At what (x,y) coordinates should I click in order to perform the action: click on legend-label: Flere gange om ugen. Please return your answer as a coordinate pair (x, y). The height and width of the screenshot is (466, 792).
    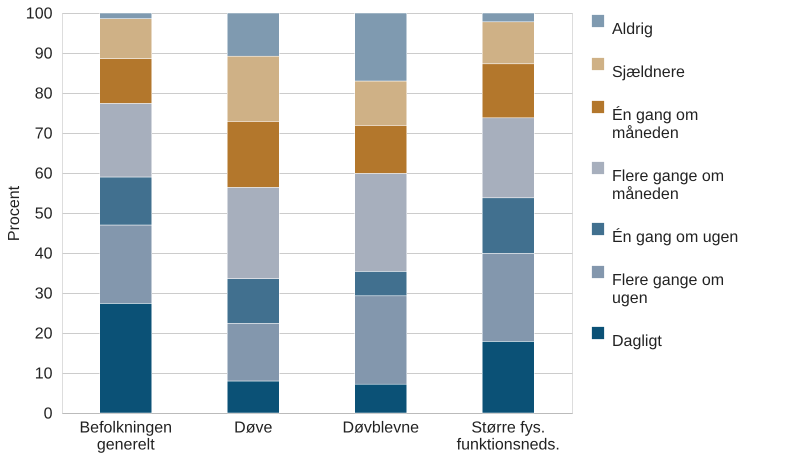
    Looking at the image, I should click on (668, 289).